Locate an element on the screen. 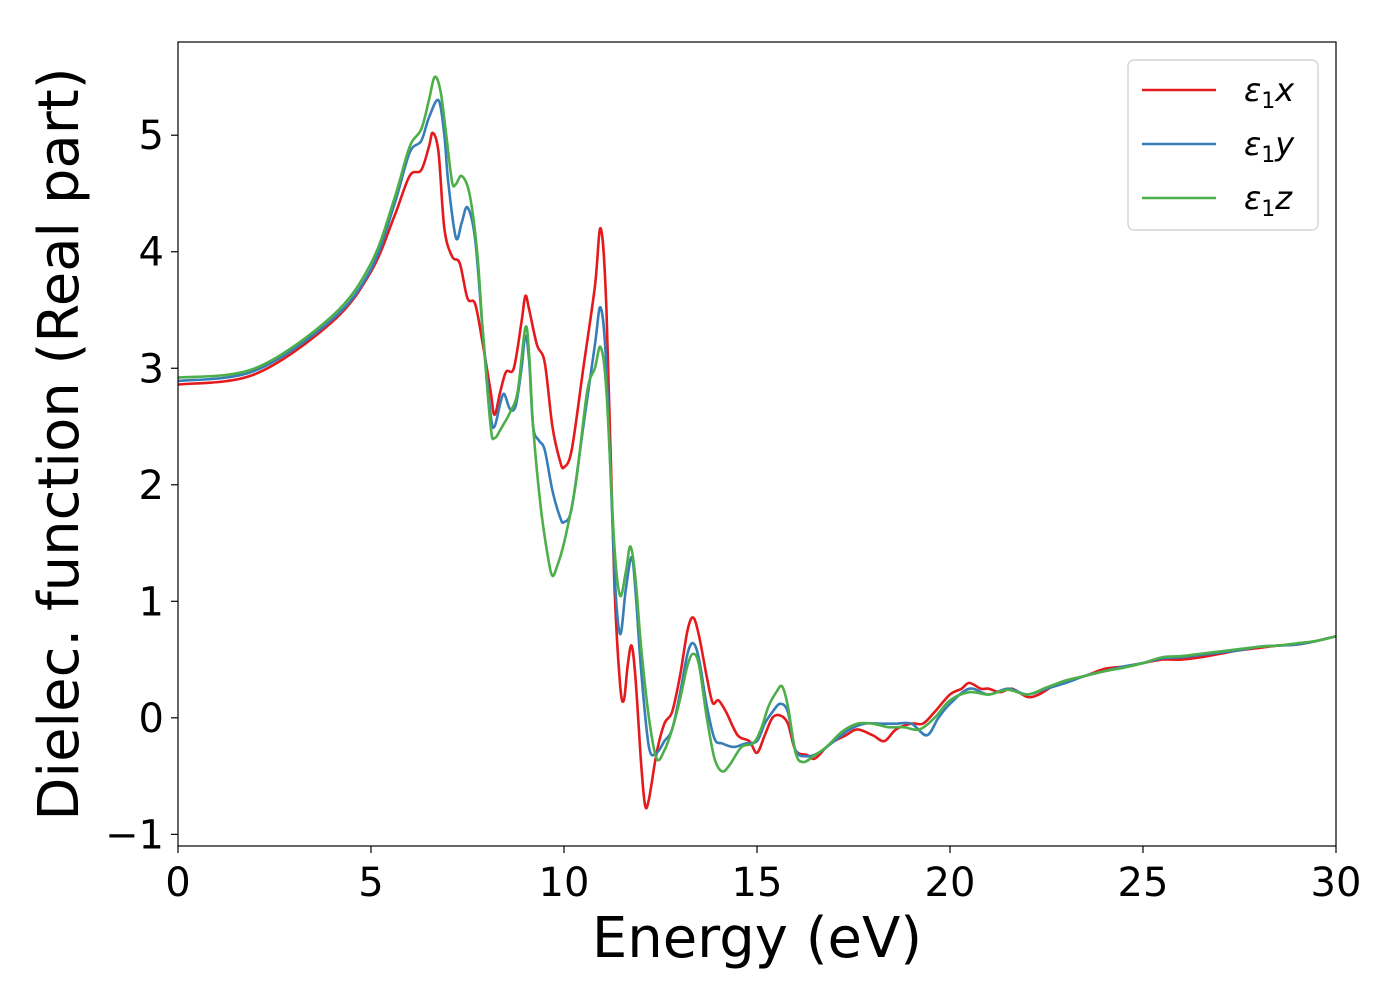 This screenshot has width=1400, height=1000. y-tick-label: 5 is located at coordinates (151, 136).